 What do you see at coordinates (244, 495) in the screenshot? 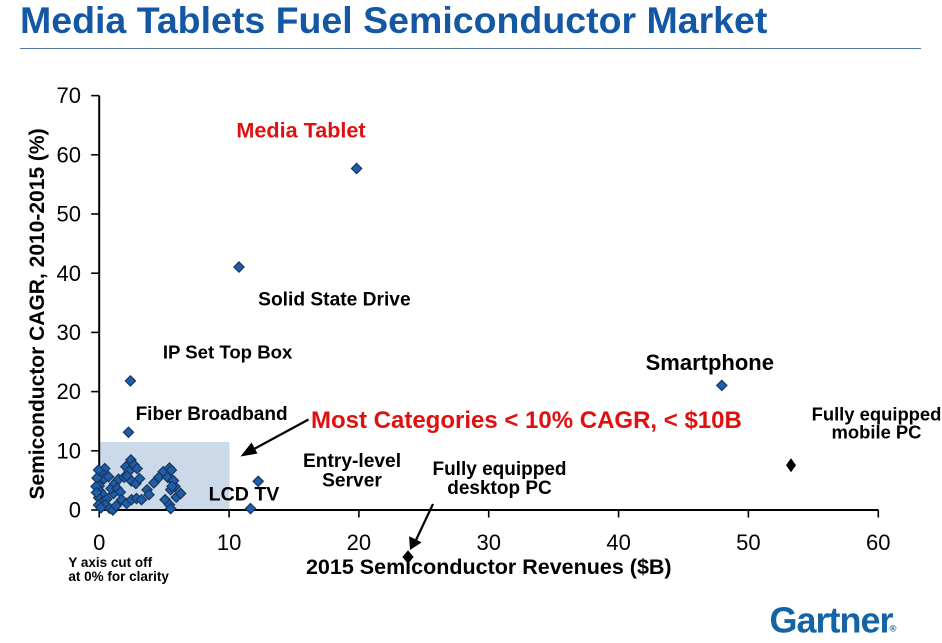
I see `svg-text: LCD TV` at bounding box center [244, 495].